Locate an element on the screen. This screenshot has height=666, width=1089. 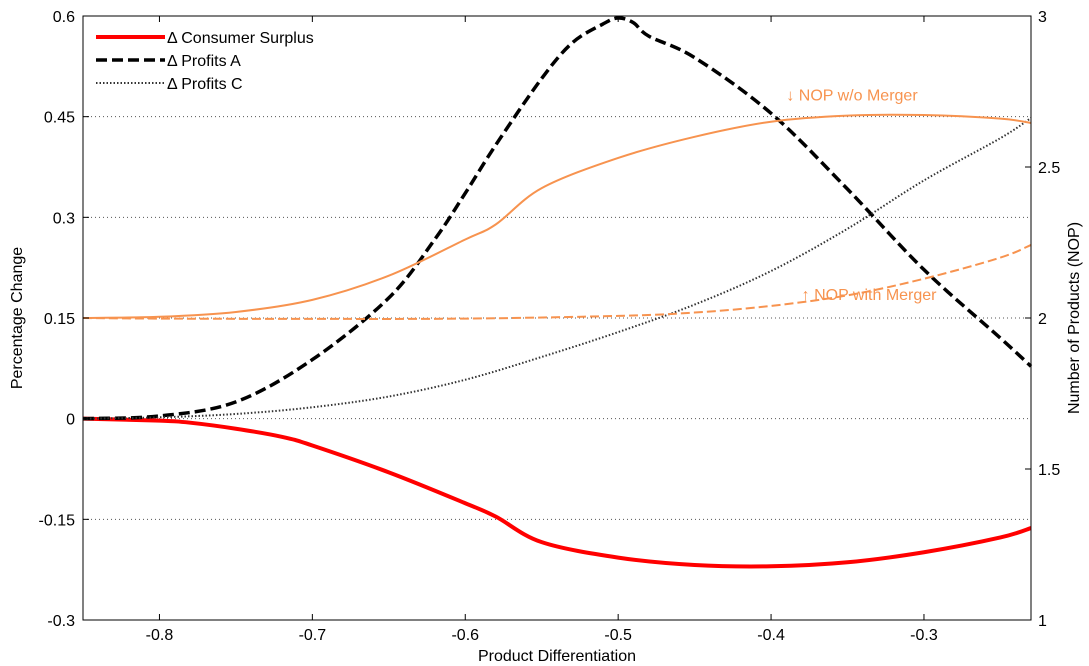
legend-label: Δ Consumer Surplus is located at coordinates (240, 38).